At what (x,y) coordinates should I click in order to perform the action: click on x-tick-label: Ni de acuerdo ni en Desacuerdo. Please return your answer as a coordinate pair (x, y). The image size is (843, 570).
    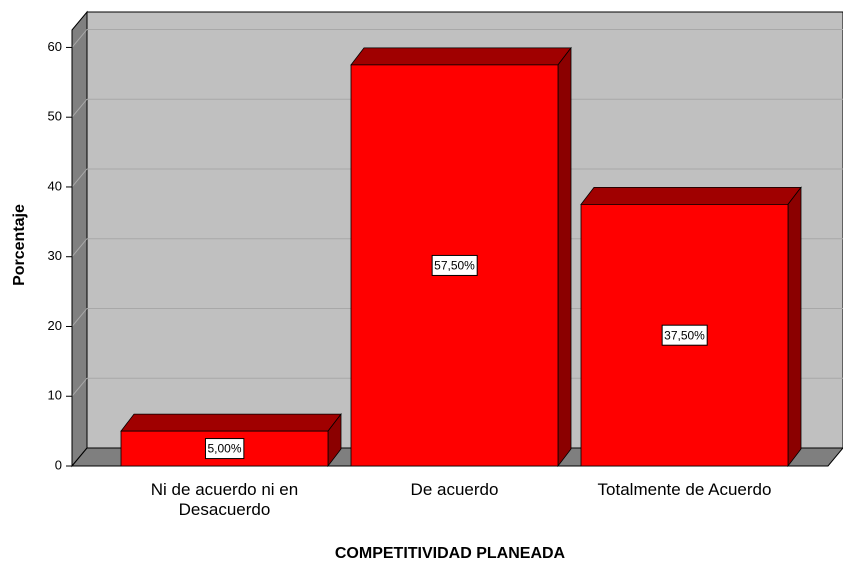
    Looking at the image, I should click on (224, 499).